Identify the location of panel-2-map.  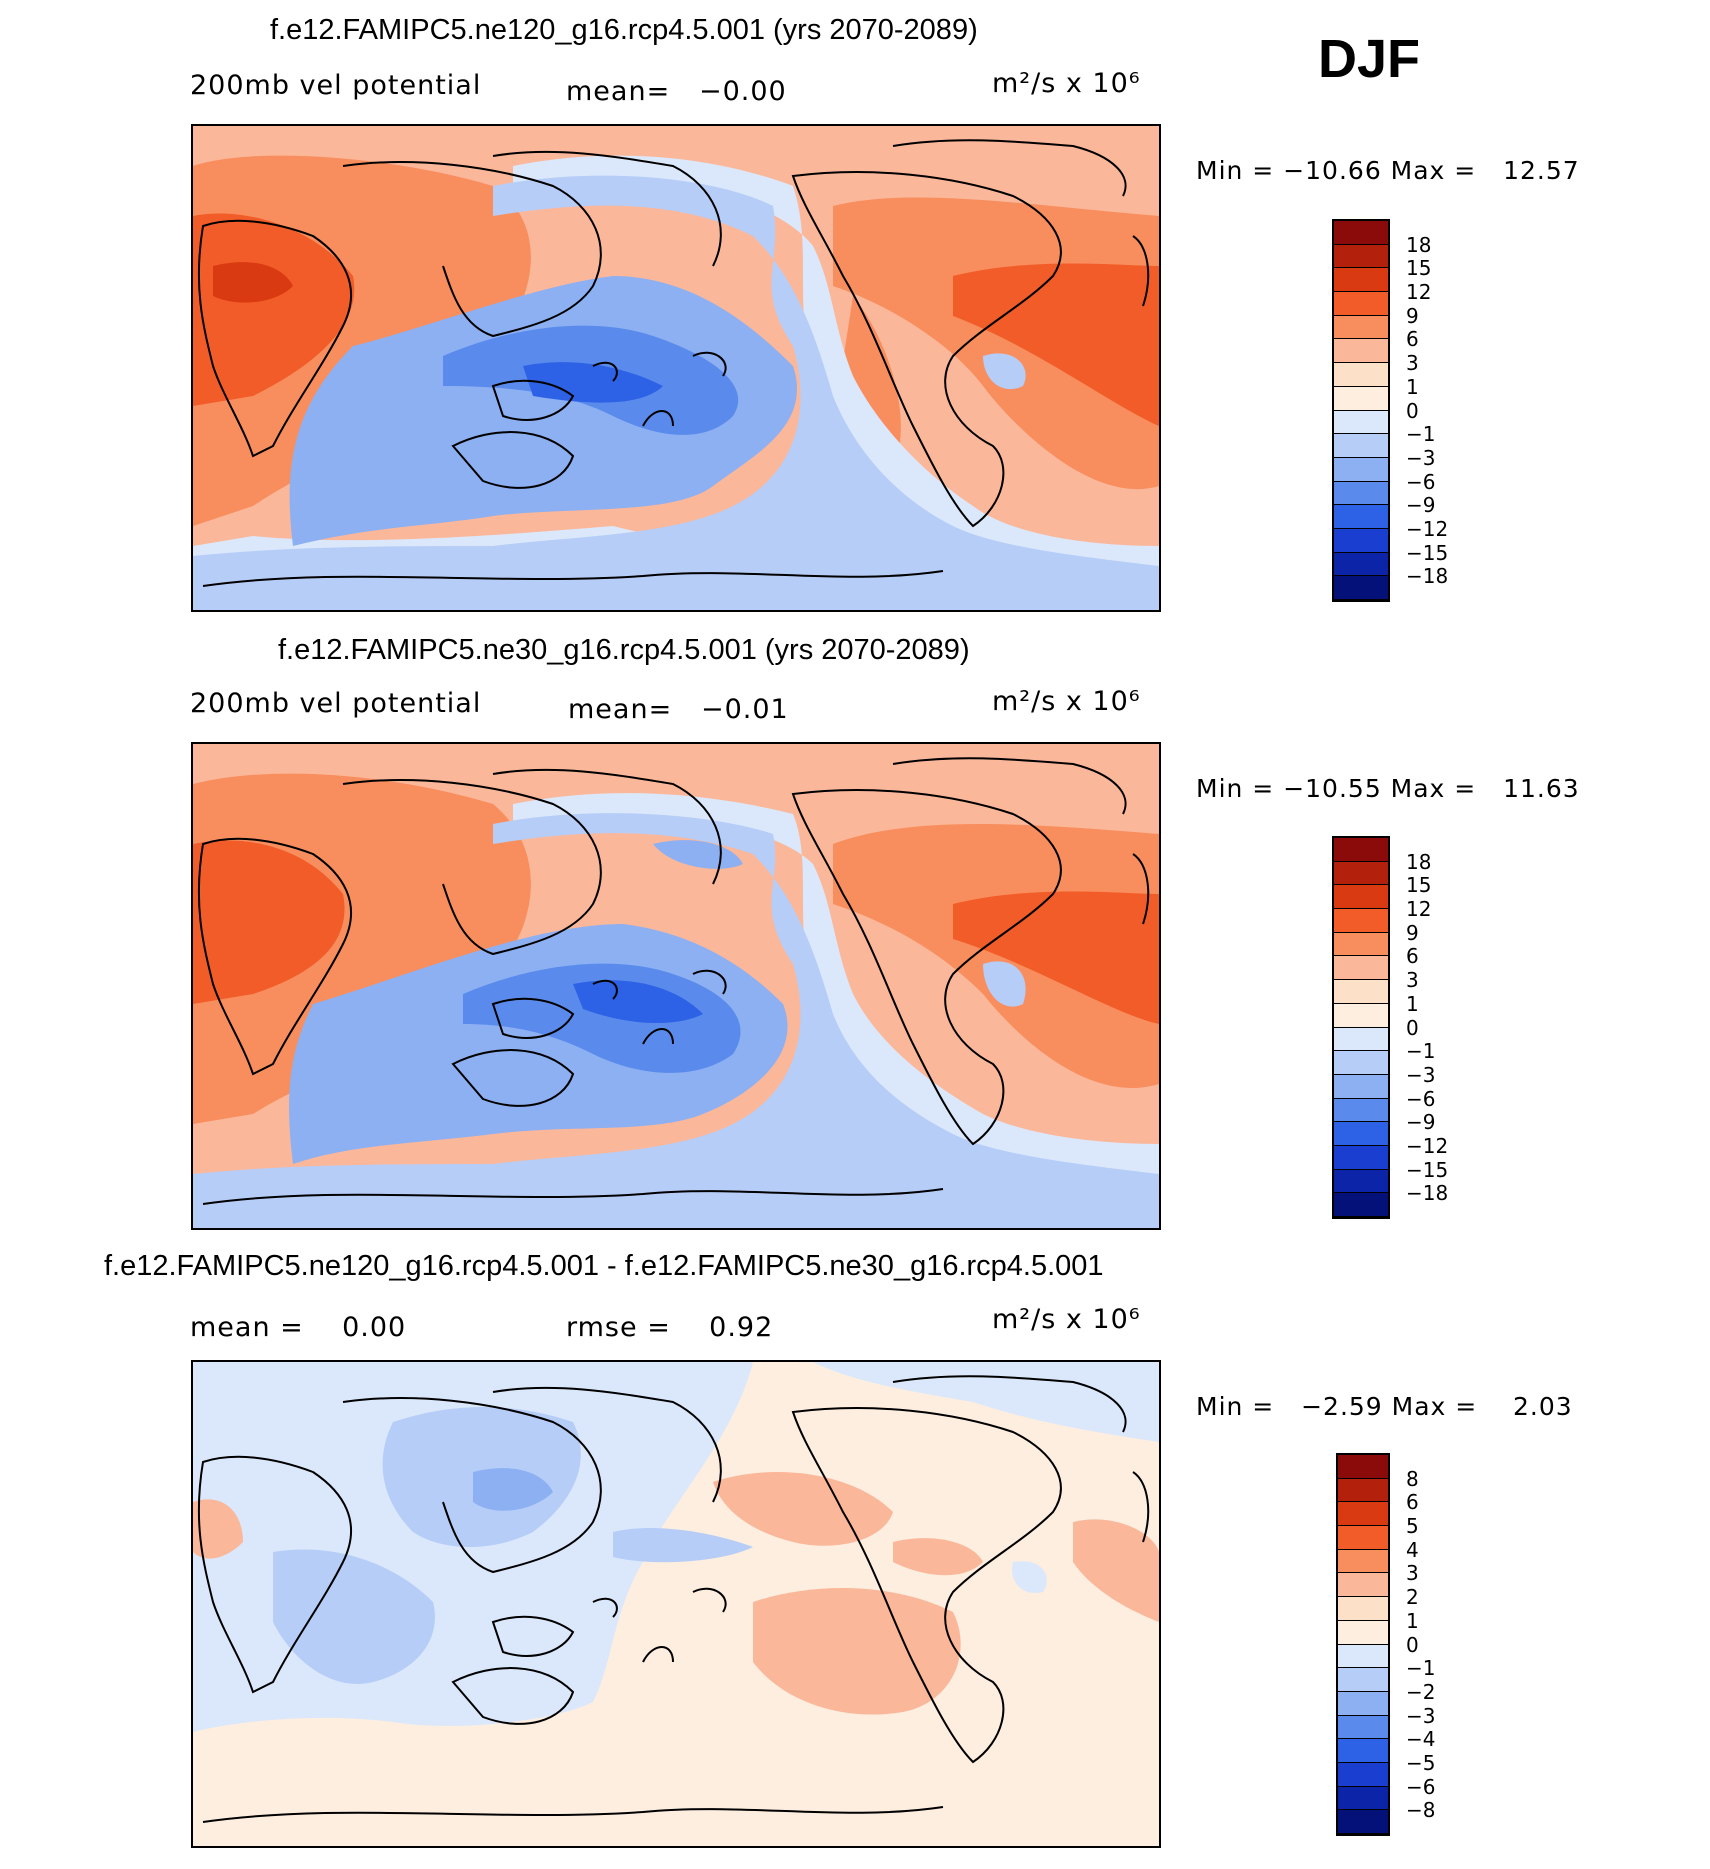
(676, 986).